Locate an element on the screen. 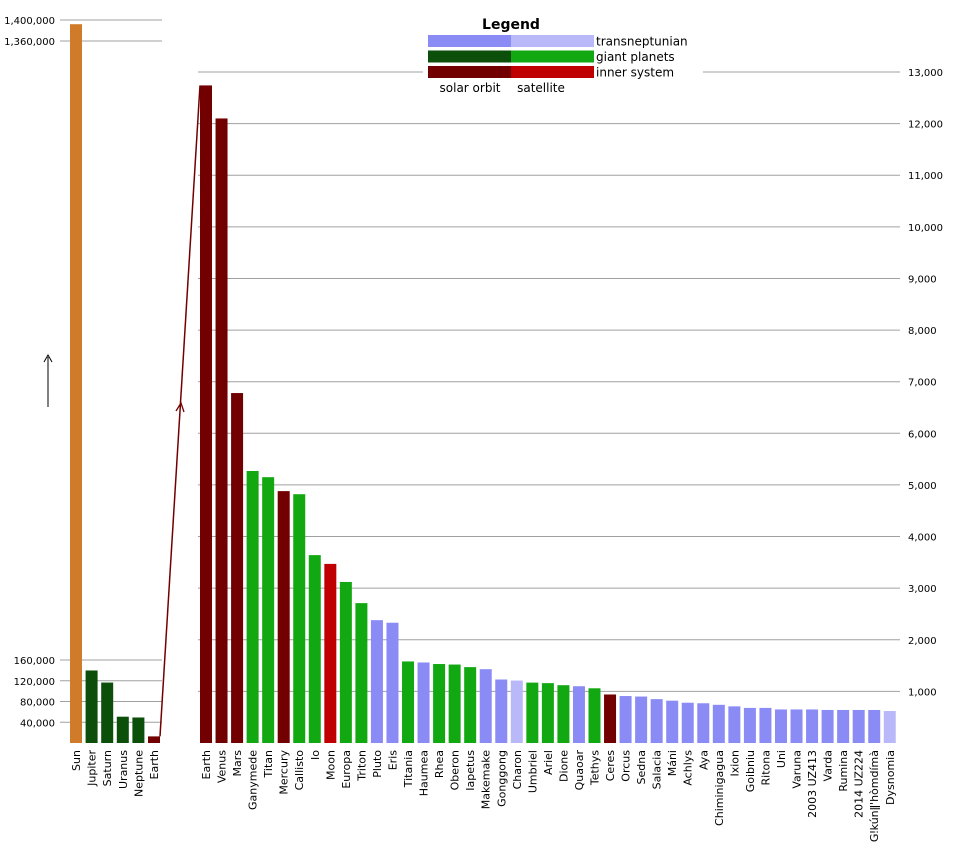  legend-column-label: solar orbit is located at coordinates (470, 88).